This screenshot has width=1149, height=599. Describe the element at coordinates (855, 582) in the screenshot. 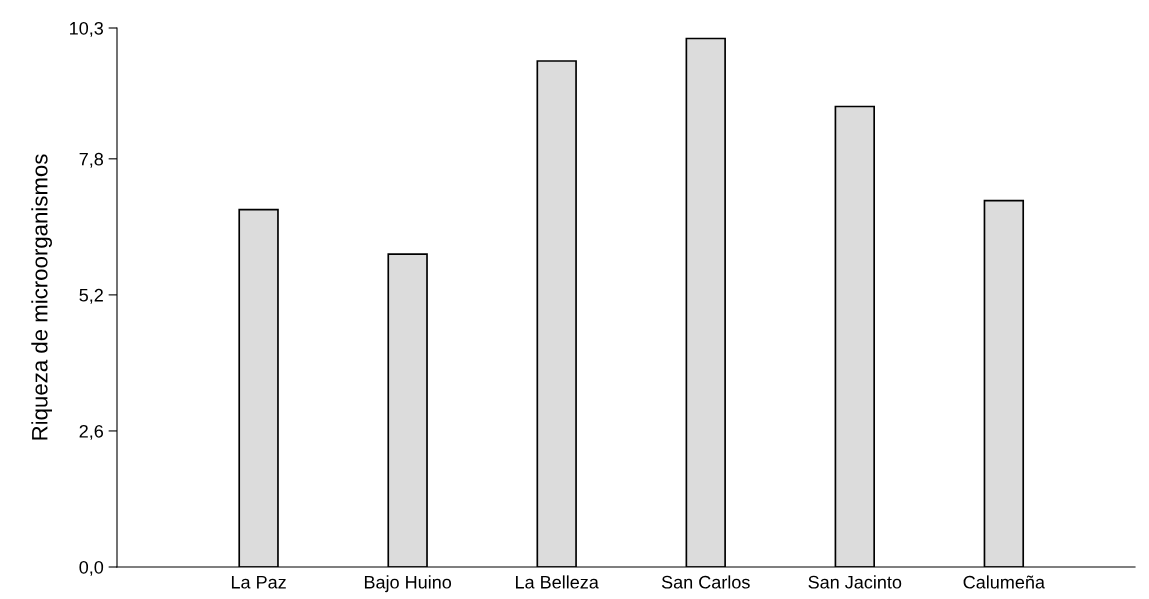

I see `x-tick-label: San Jacinto` at that location.